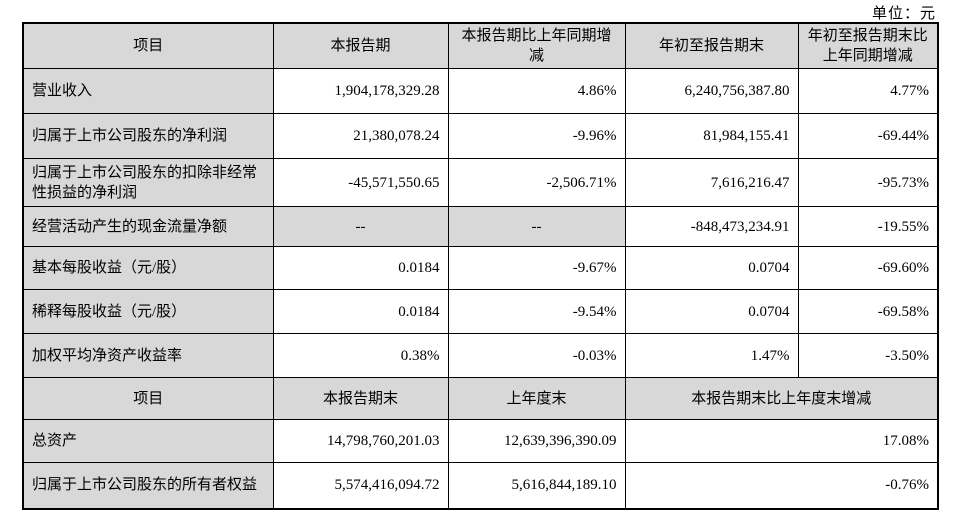 The image size is (956, 519). What do you see at coordinates (711, 355) in the screenshot?
I see `value-cell: 1.47%` at bounding box center [711, 355].